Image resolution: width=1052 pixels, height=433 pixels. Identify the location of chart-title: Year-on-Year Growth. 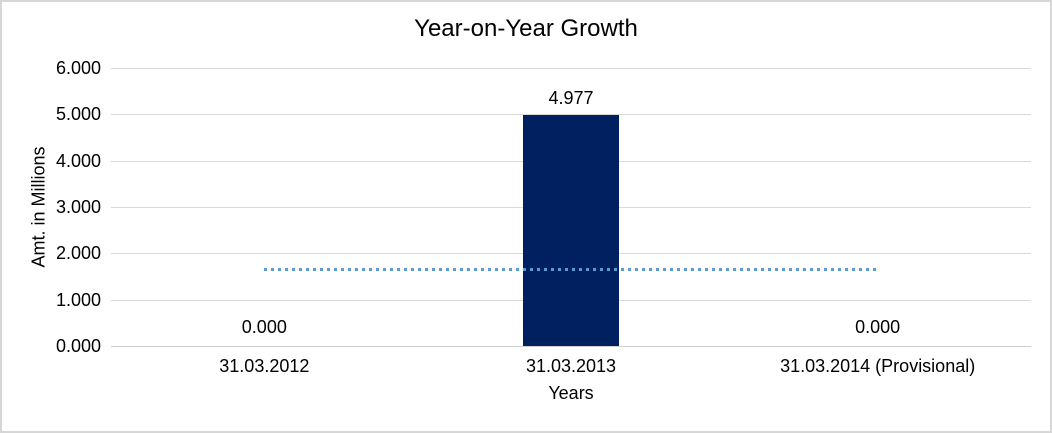
(526, 28).